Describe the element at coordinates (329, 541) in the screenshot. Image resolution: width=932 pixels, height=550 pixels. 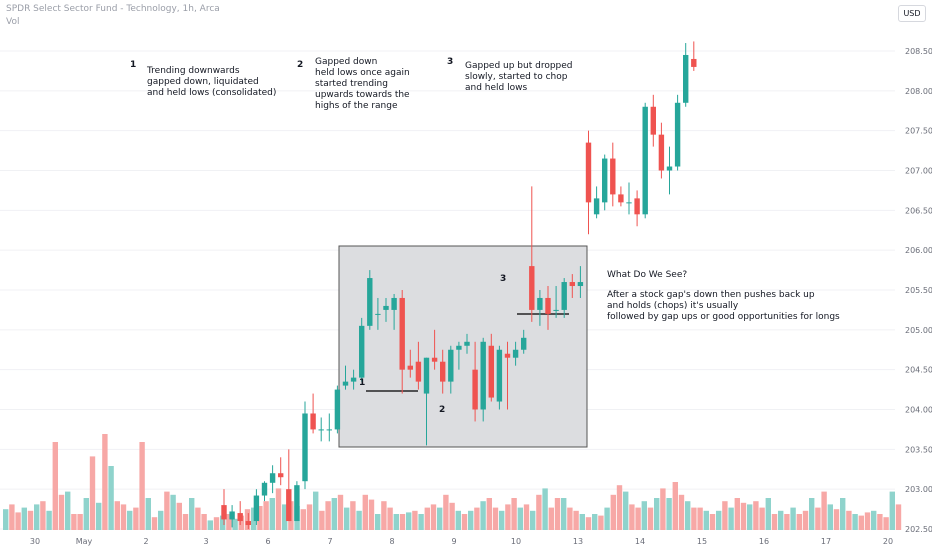
I see `x-tick-label: 7` at that location.